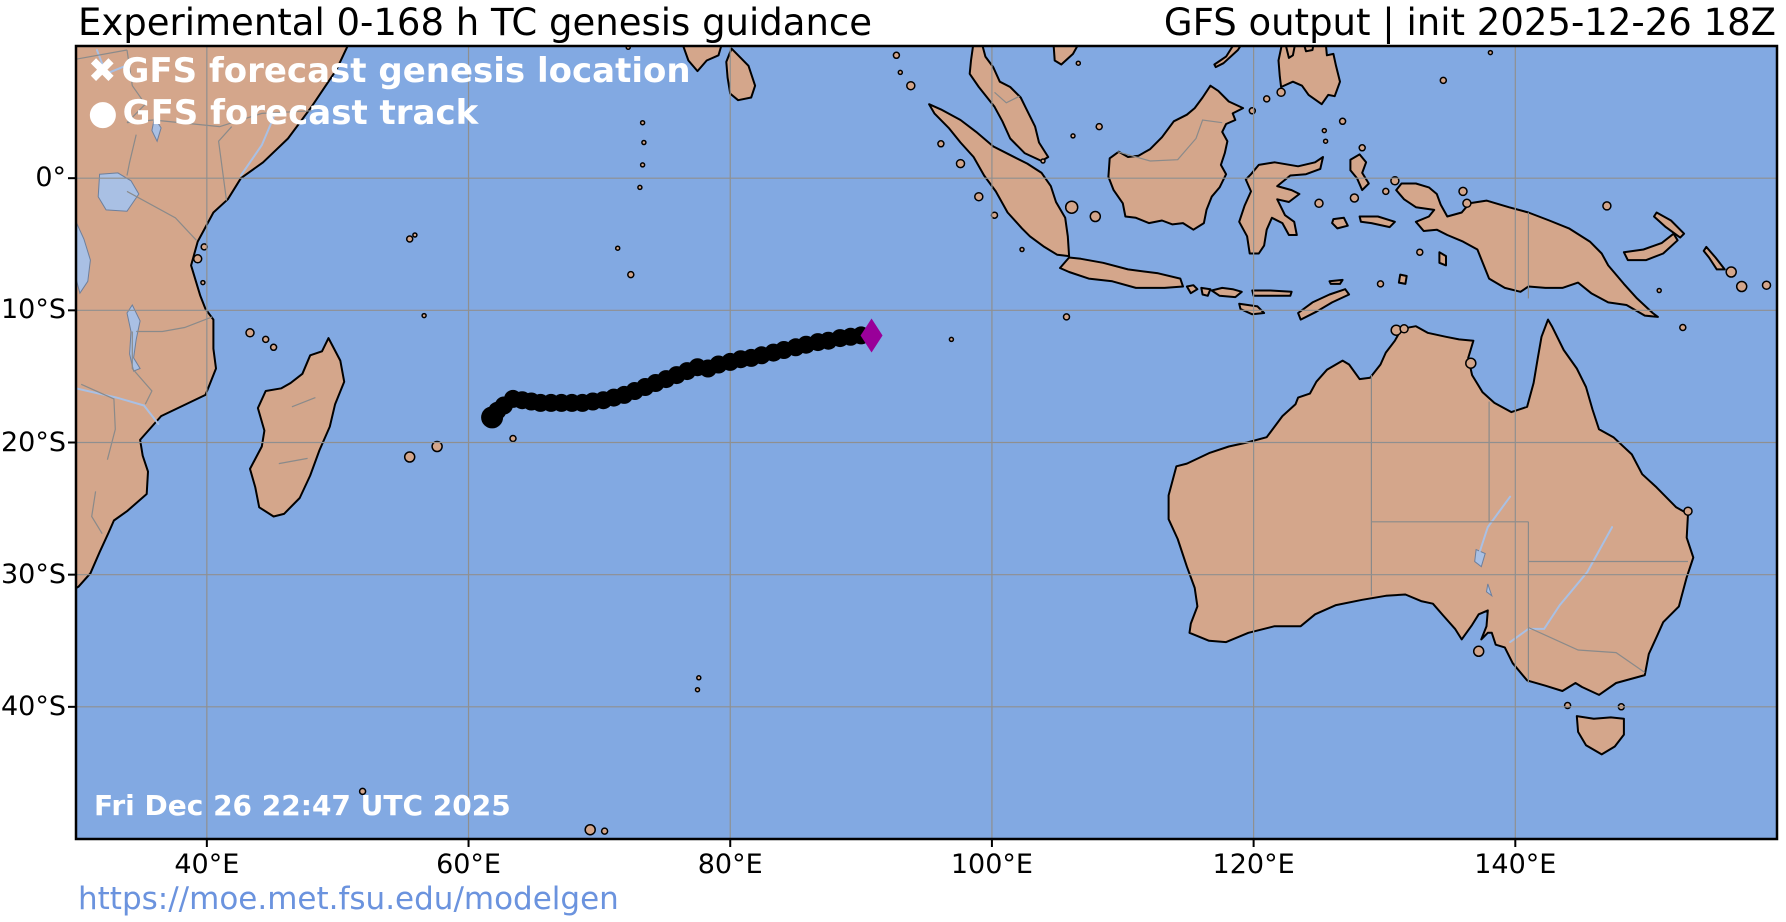 The height and width of the screenshot is (922, 1786). Describe the element at coordinates (348, 899) in the screenshot. I see `source-url-link: https://moe.met.fsu.edu/modelgen` at that location.